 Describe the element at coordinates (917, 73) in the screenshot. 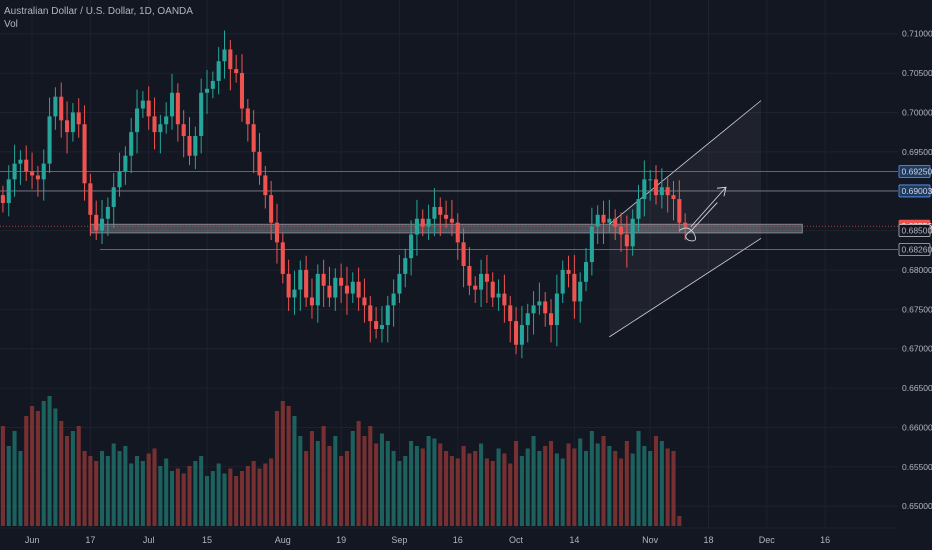

I see `price-tick-label: 0.70500` at that location.